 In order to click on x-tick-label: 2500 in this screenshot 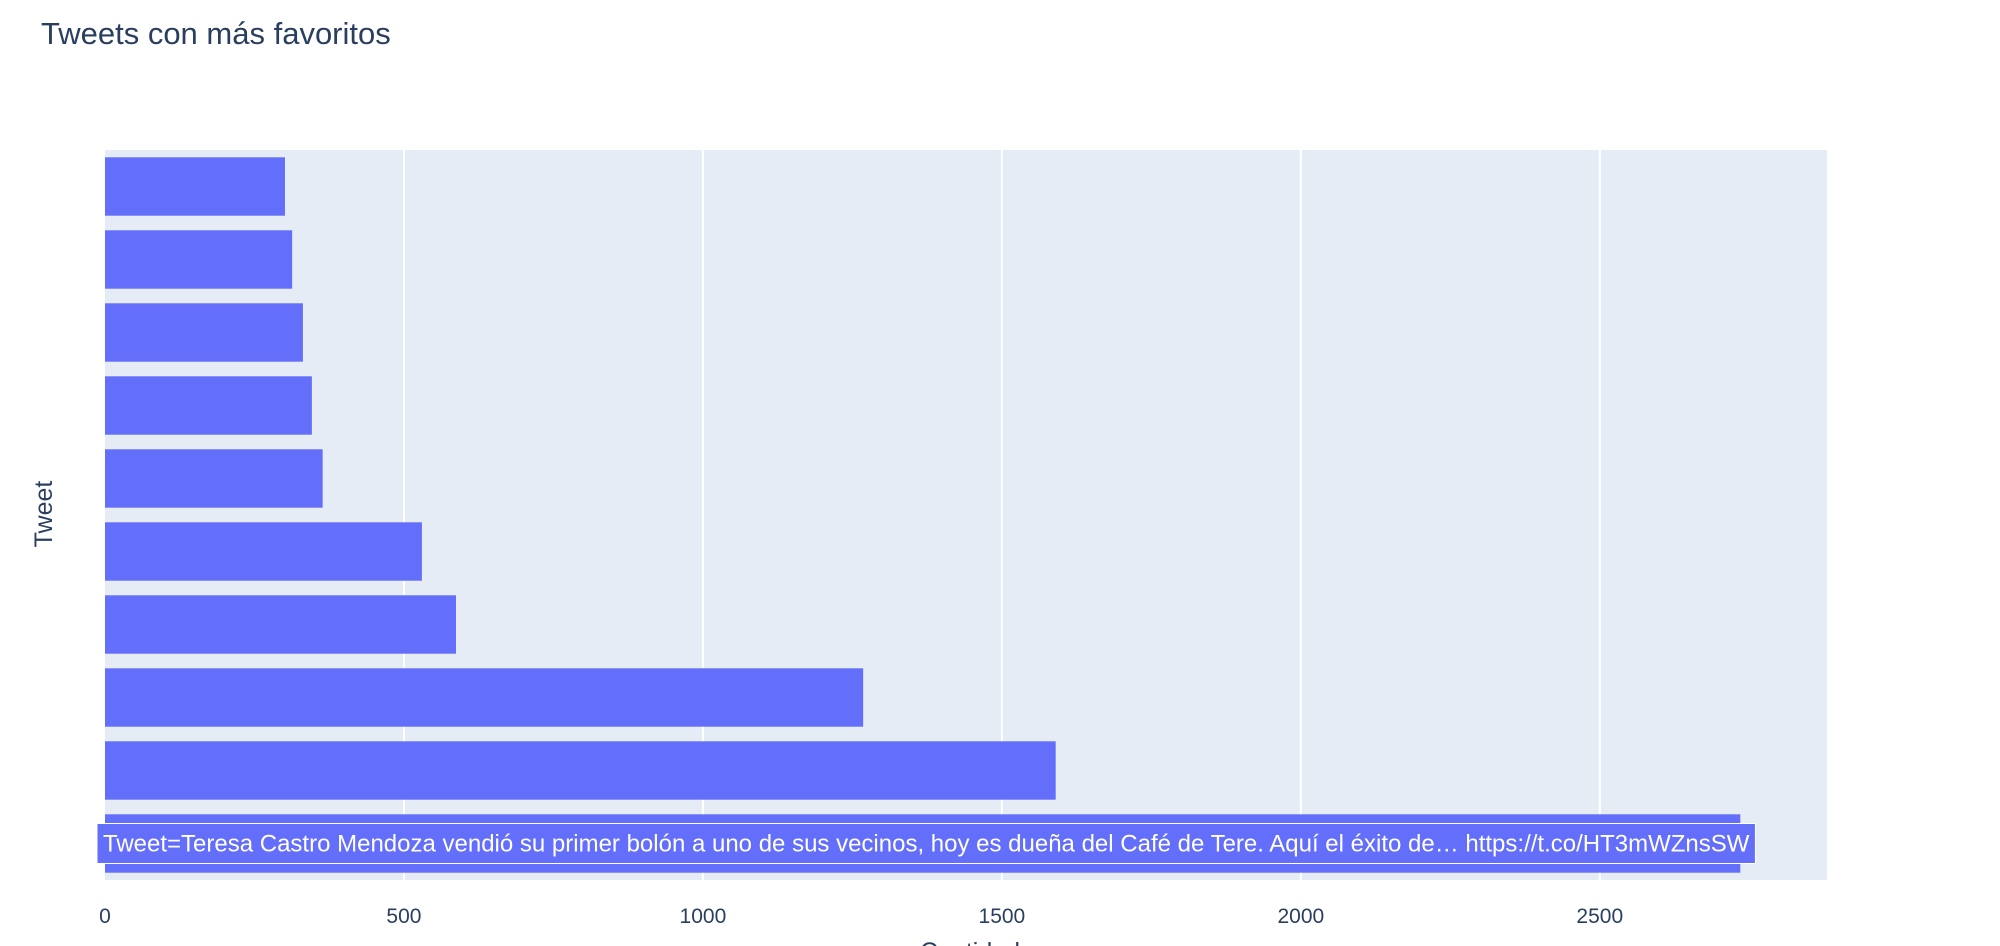, I will do `click(1599, 916)`.